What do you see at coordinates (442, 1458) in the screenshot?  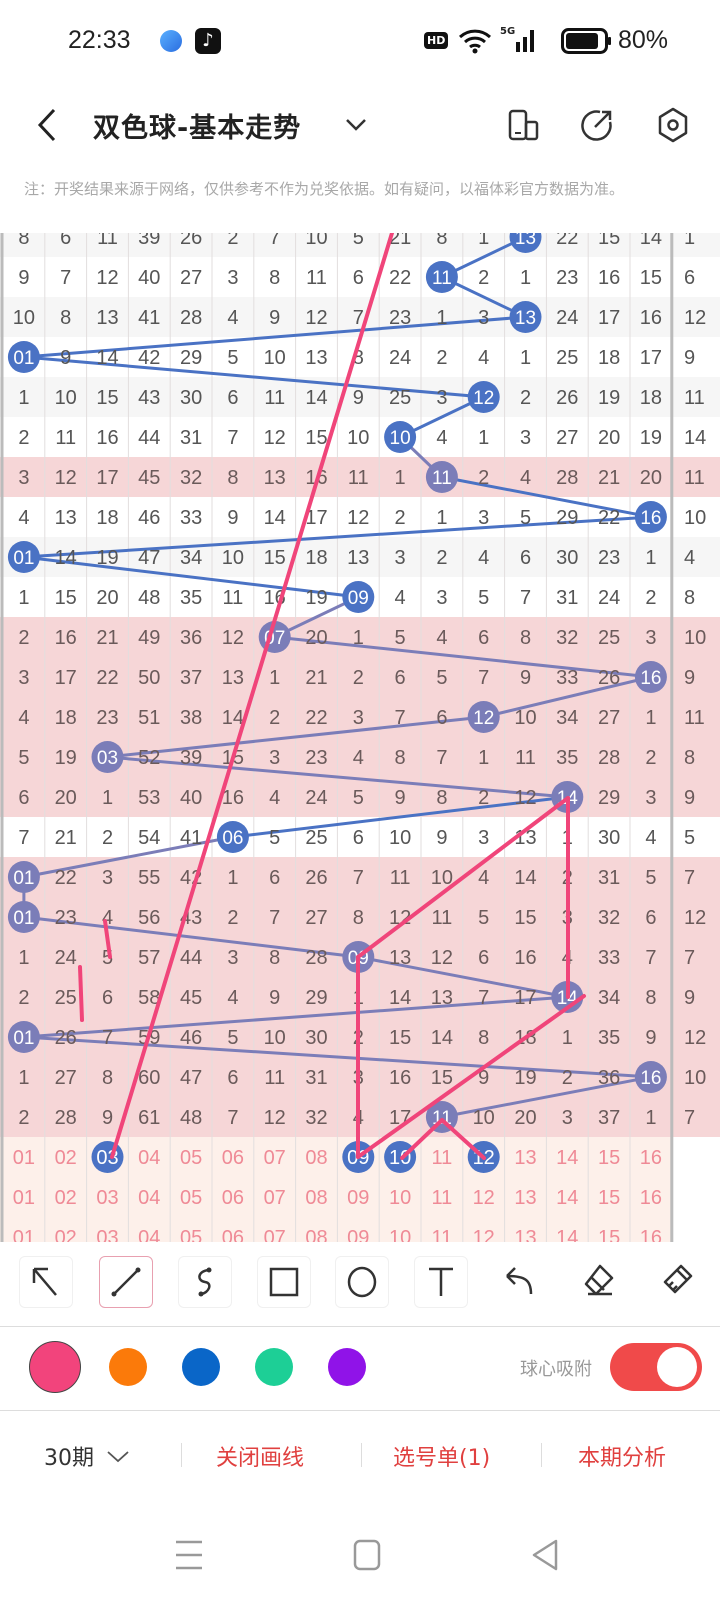 I see `pick-list-button: 选号单(1)` at bounding box center [442, 1458].